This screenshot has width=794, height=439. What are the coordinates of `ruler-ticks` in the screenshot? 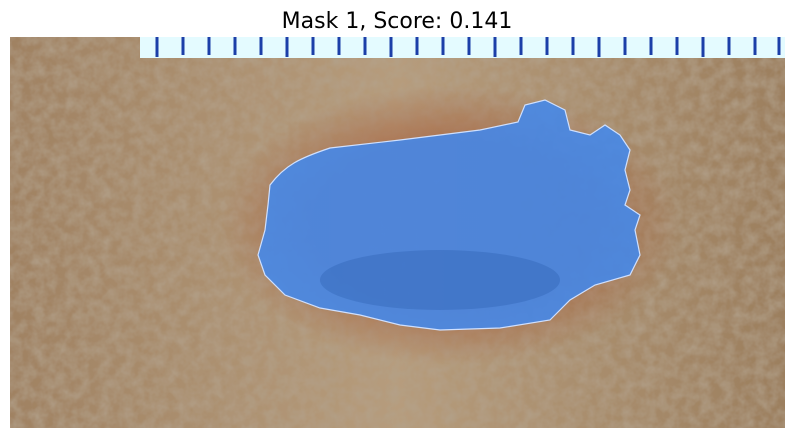 It's located at (468, 47).